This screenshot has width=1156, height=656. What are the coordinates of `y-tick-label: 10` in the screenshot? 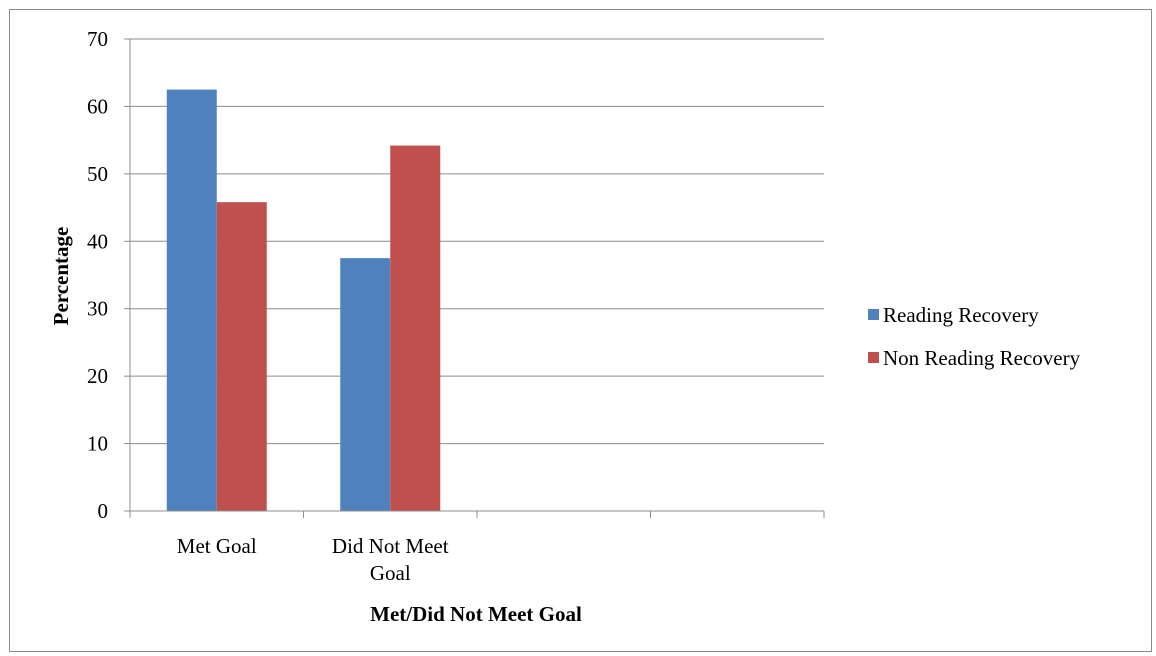 It's located at (97, 444).